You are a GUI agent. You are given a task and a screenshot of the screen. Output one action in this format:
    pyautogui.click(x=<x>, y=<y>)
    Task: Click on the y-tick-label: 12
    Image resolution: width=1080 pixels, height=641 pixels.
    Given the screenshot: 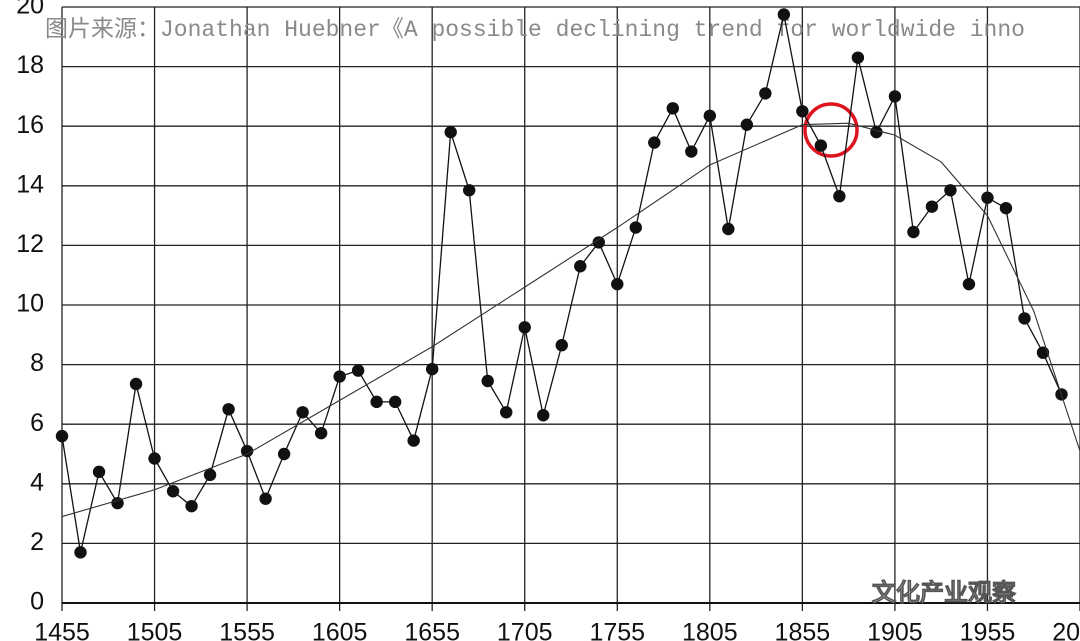 What is the action you would take?
    pyautogui.click(x=30, y=244)
    